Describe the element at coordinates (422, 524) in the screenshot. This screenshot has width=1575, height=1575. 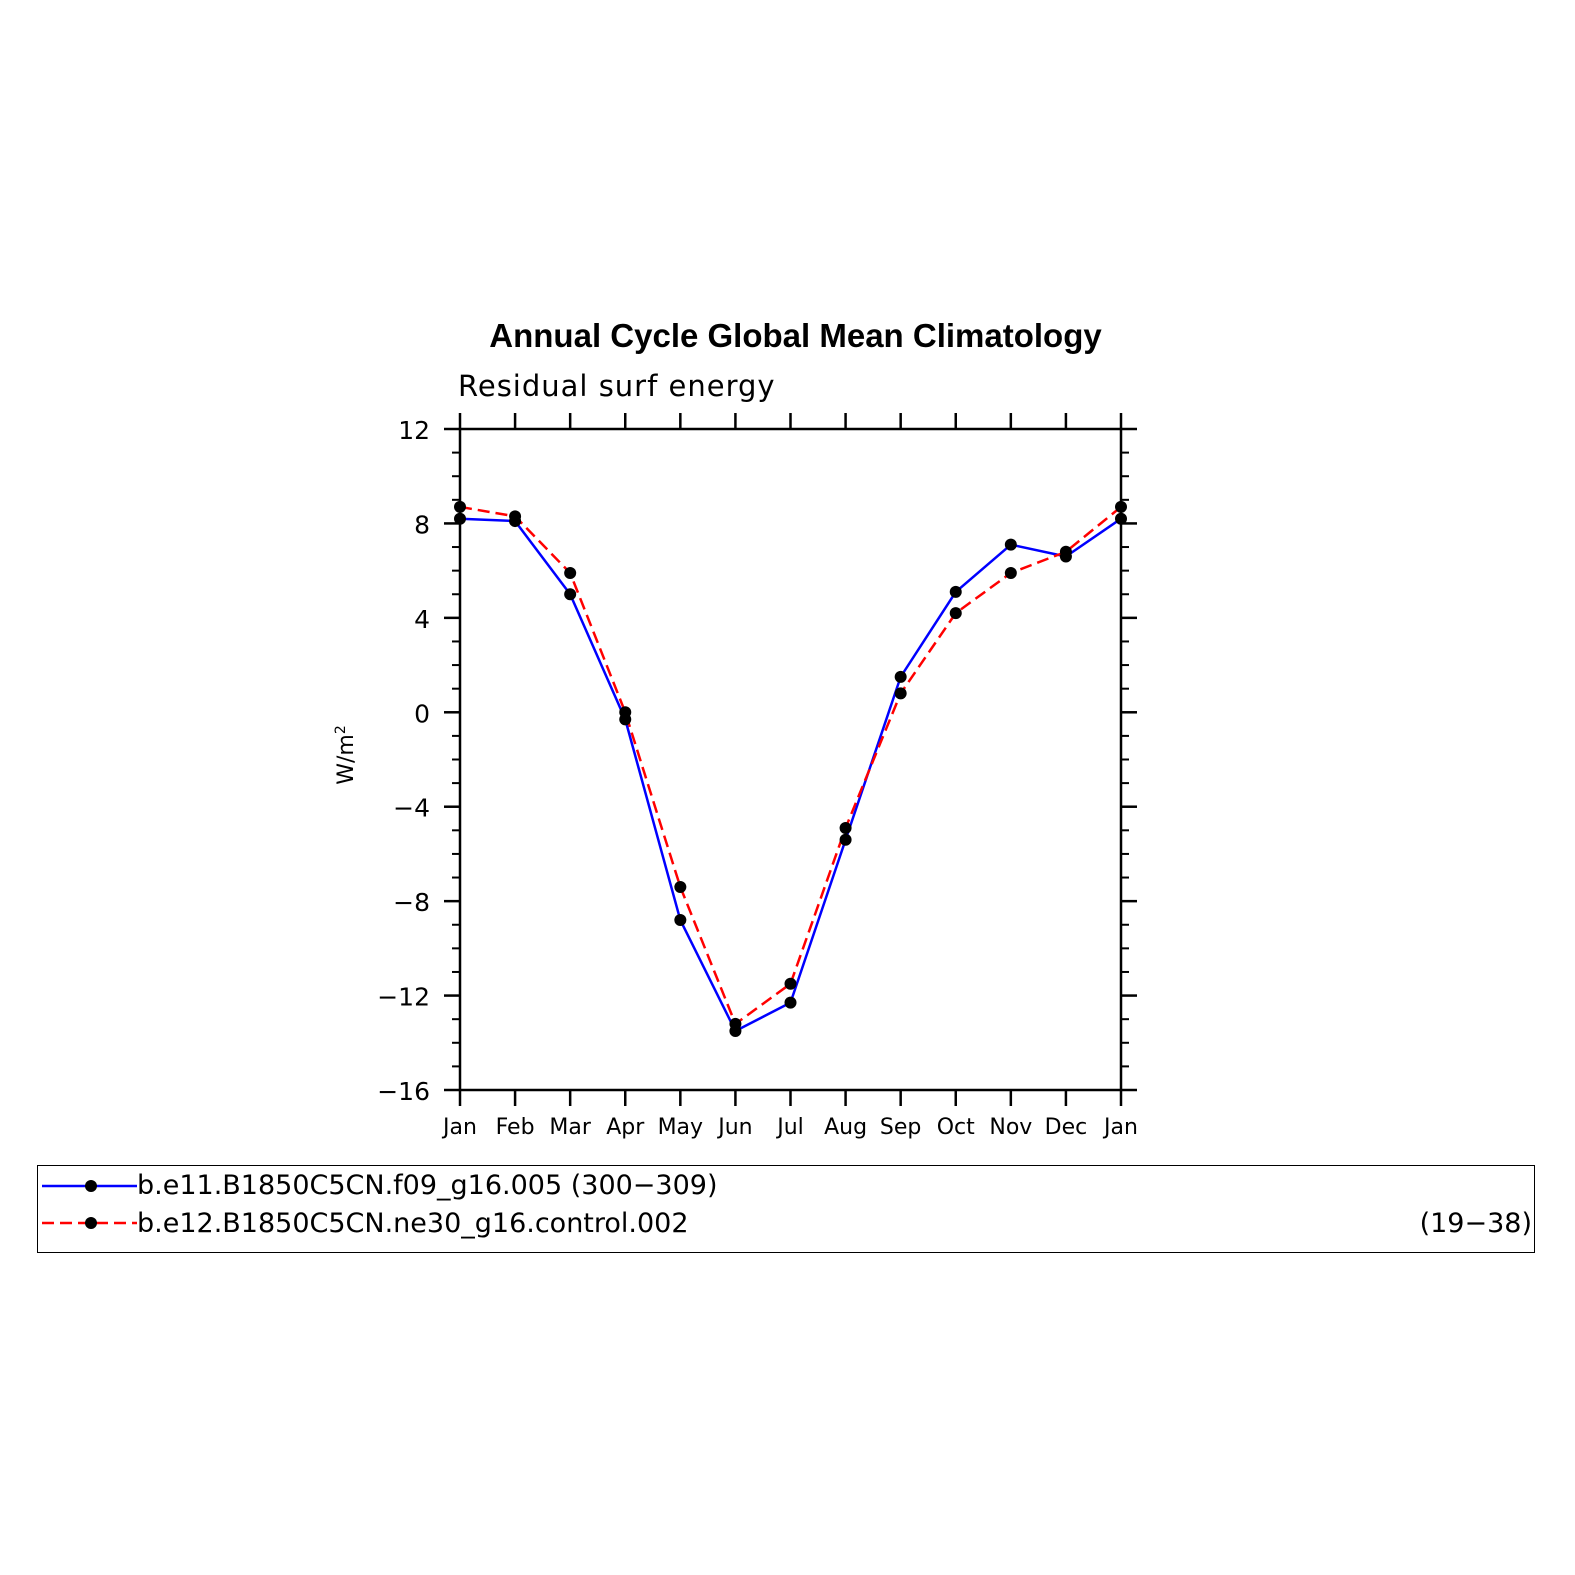
I see `y-tick-label: 8` at that location.